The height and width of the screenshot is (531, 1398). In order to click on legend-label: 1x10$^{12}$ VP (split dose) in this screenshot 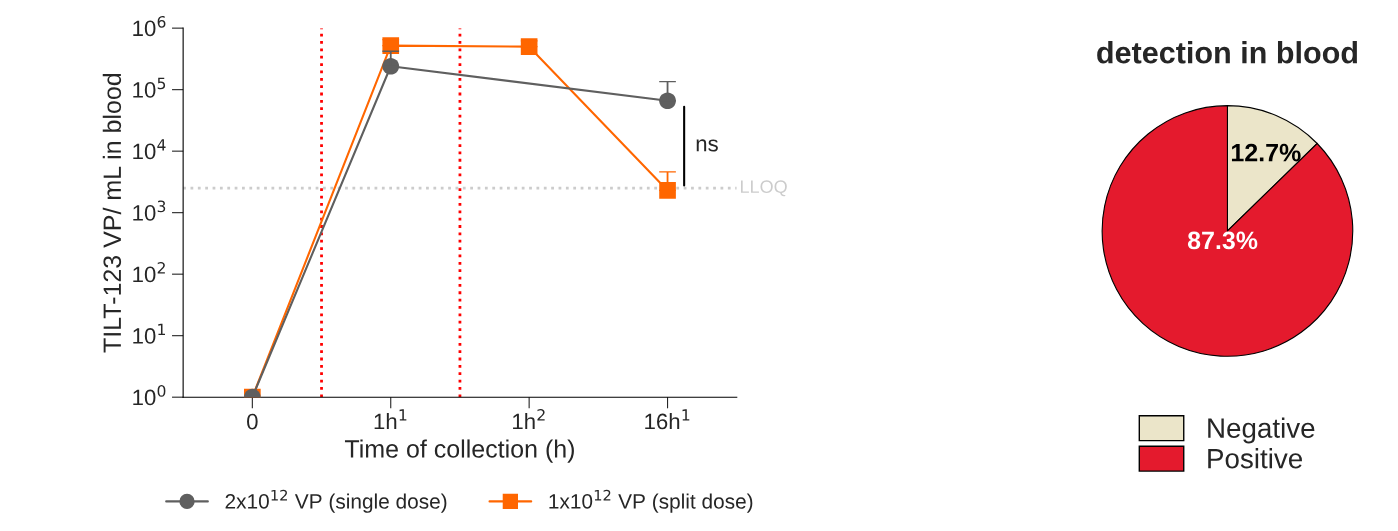, I will do `click(651, 501)`.